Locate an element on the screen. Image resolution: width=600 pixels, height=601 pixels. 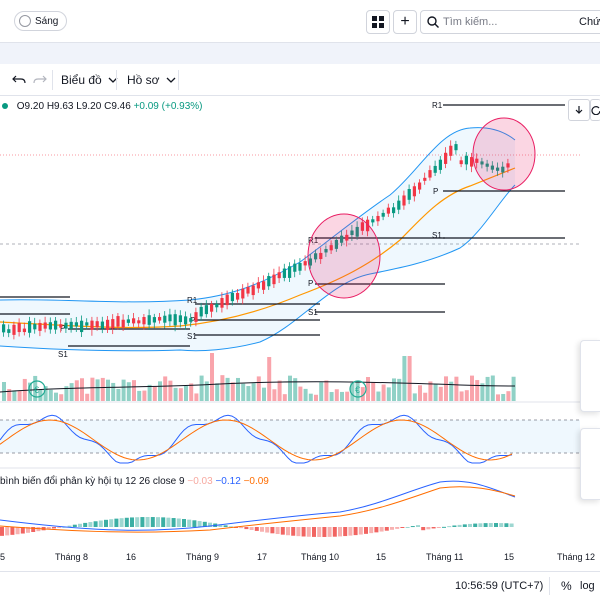
time-axis-label: Tháng 10 is located at coordinates (320, 557).